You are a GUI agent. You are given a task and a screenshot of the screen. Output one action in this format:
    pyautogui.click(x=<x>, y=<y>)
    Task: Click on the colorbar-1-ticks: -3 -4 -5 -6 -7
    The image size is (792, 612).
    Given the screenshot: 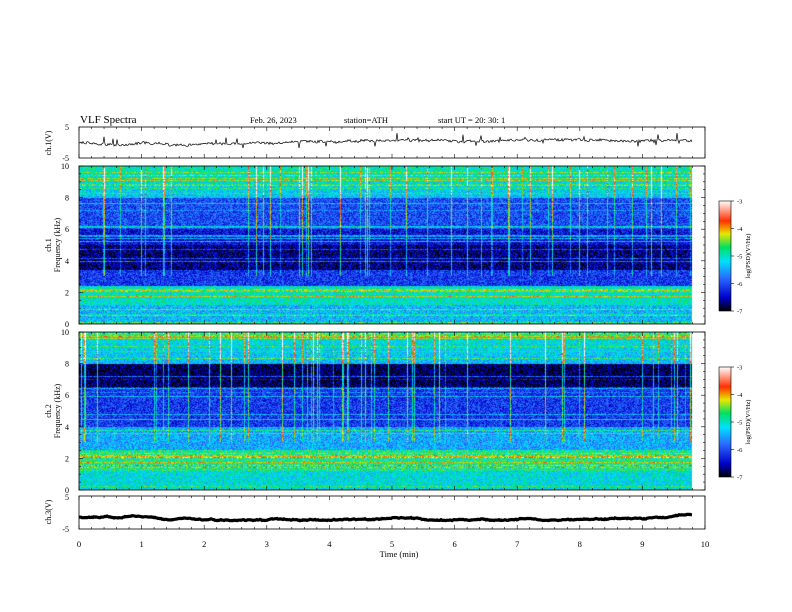 What is the action you would take?
    pyautogui.click(x=737, y=257)
    